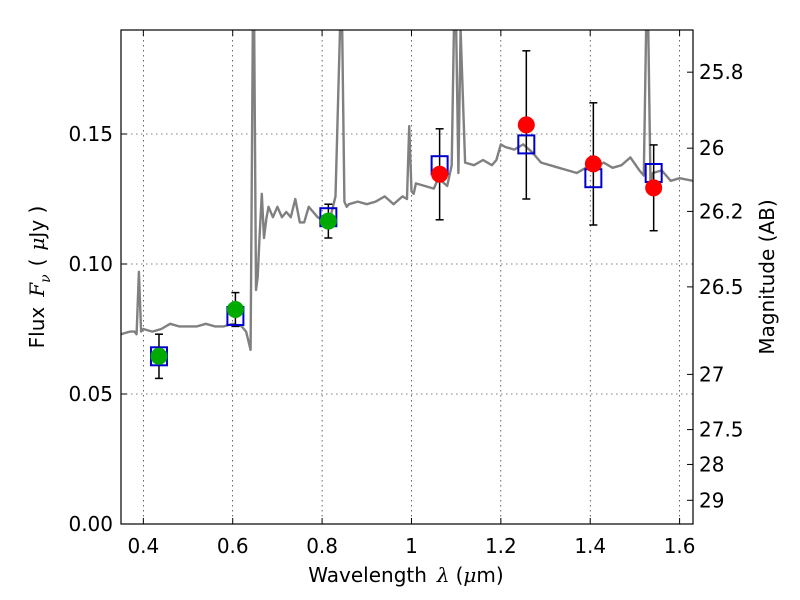  What do you see at coordinates (680, 546) in the screenshot?
I see `x-tick-label: 1.6` at bounding box center [680, 546].